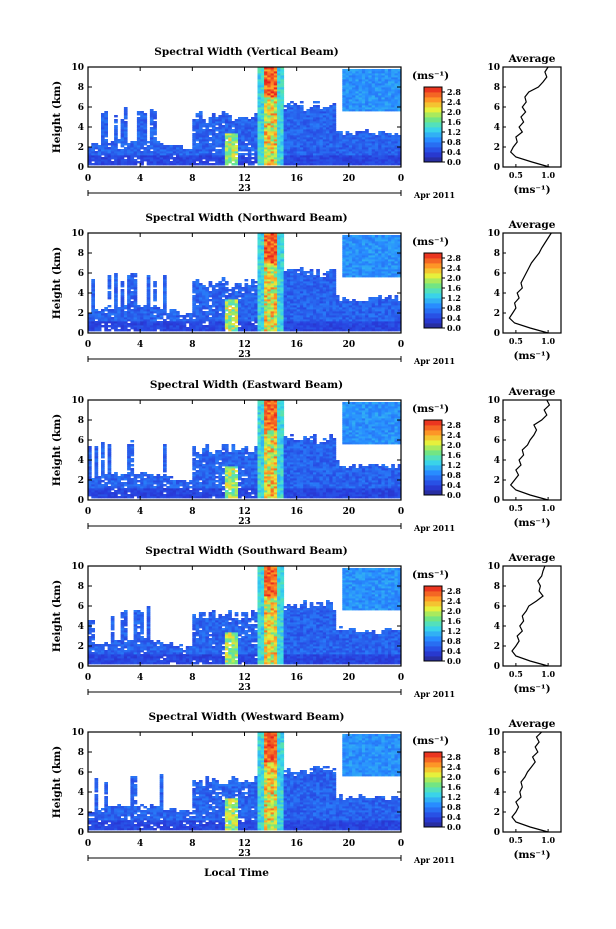 The width and height of the screenshot is (616, 929). Describe the element at coordinates (454, 162) in the screenshot. I see `colorbar-tick-label: 0.0` at that location.